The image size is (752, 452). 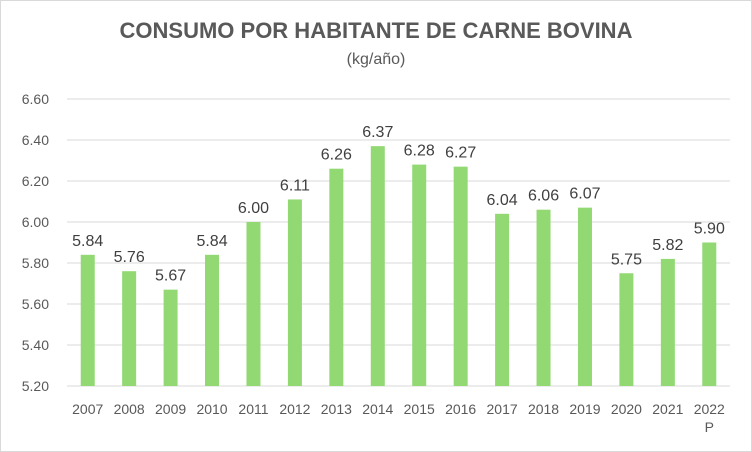 What do you see at coordinates (419, 409) in the screenshot?
I see `x-tick-label: 2015` at bounding box center [419, 409].